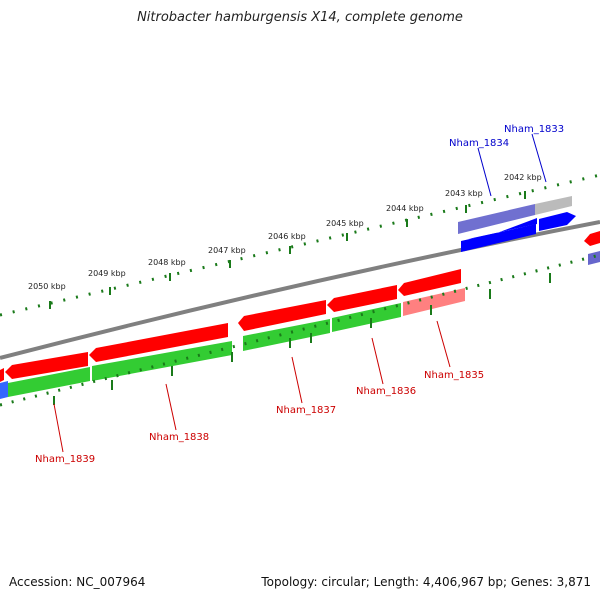 The image size is (600, 600). Describe the element at coordinates (454, 375) in the screenshot. I see `label-nham-1835: Nham_1835` at that location.